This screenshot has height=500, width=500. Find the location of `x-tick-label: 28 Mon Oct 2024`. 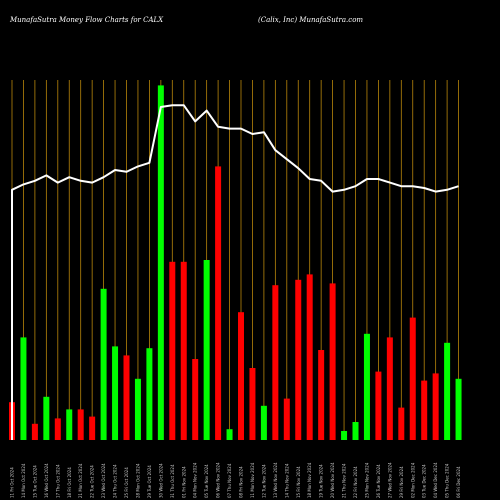

x-tick-label: 28 Mon Oct 2024 is located at coordinates (137, 480).